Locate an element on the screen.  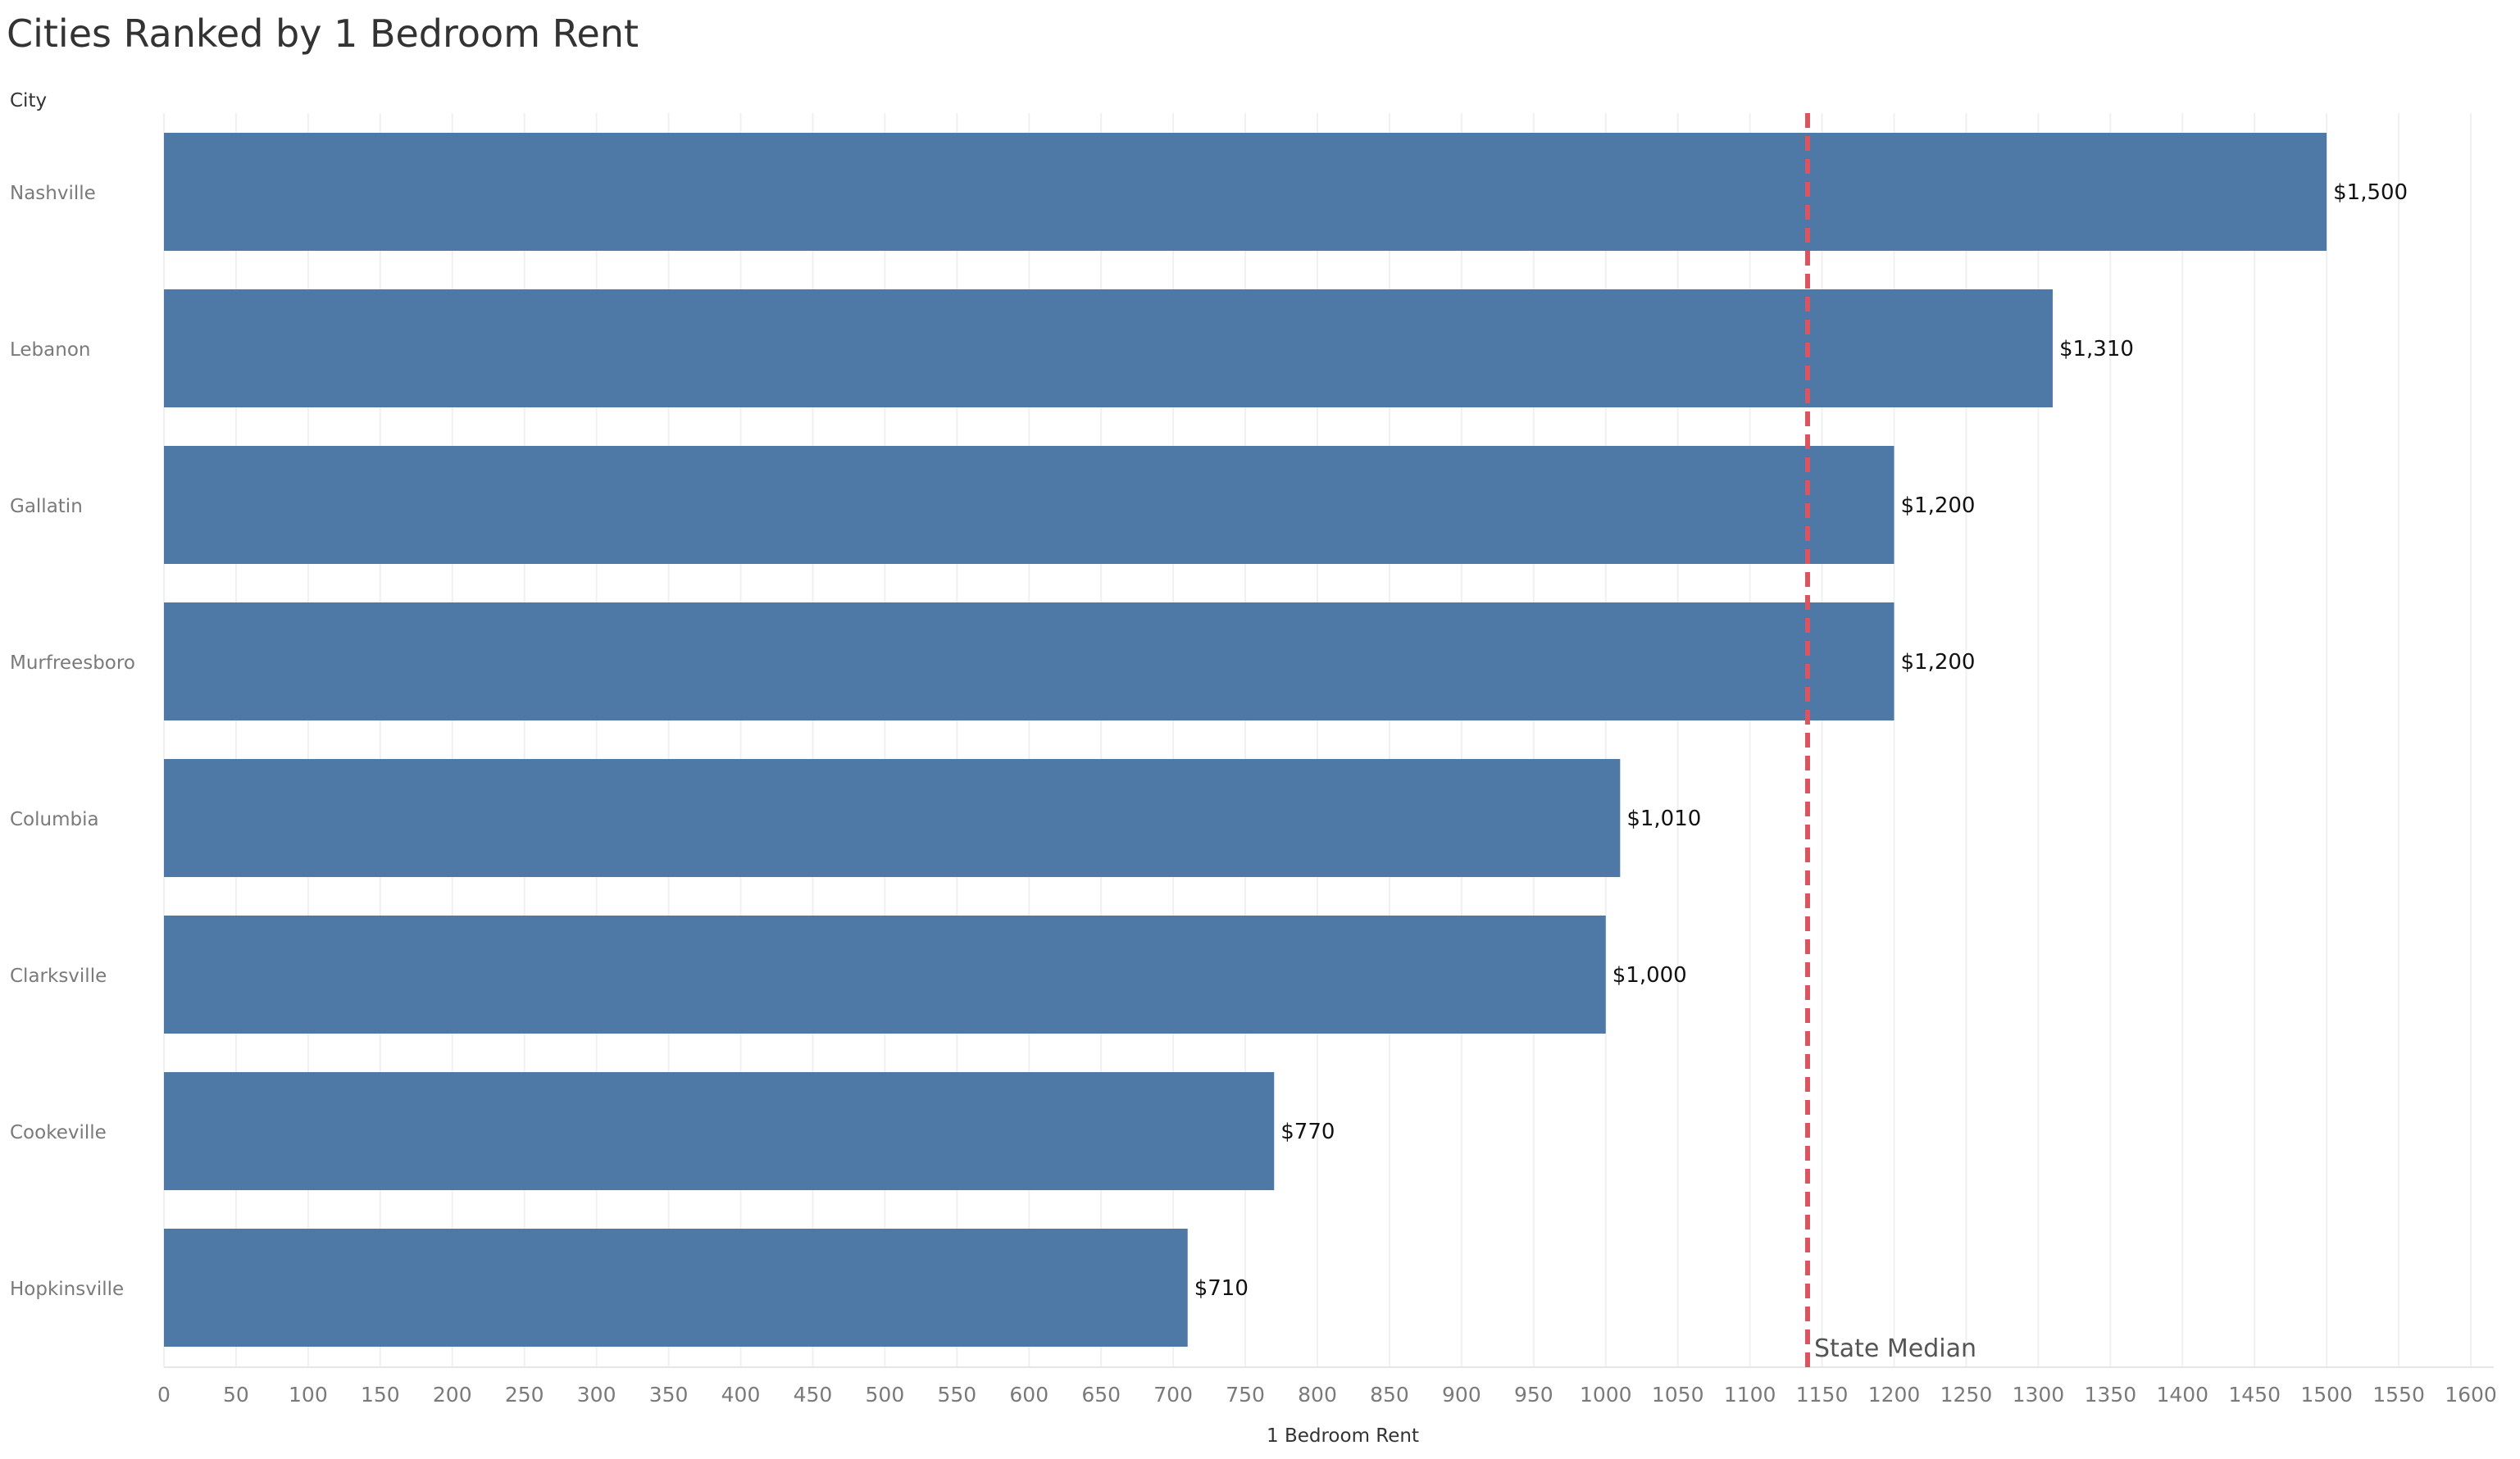
x-tick-label: 50 is located at coordinates (236, 1395).